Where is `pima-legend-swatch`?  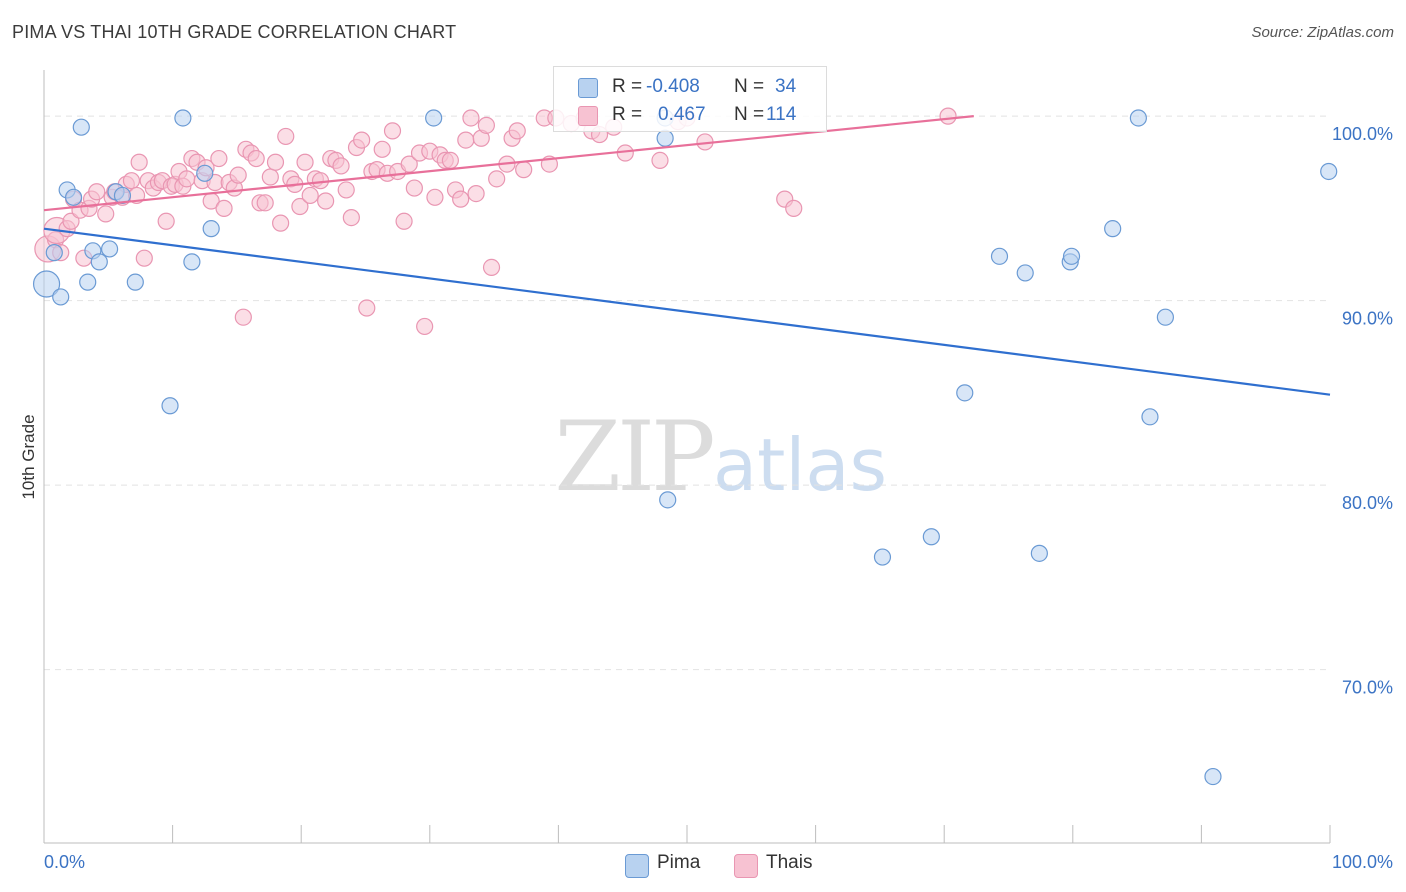
pima-legend-swatch is located at coordinates (637, 866).